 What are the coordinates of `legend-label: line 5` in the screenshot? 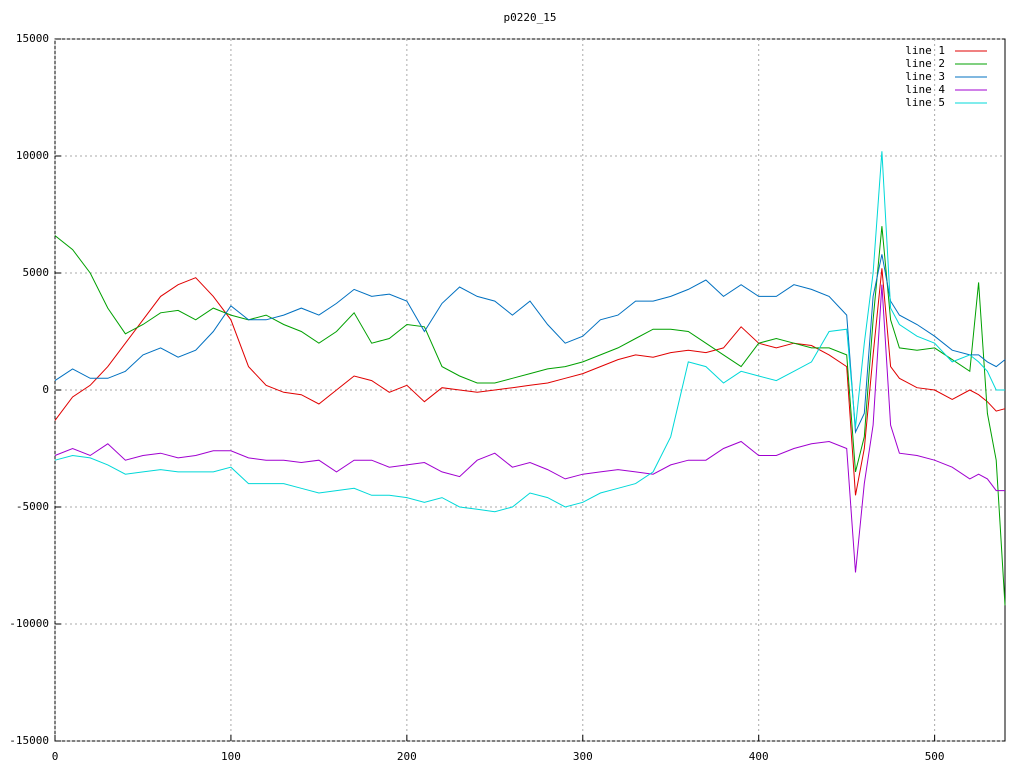 It's located at (925, 102).